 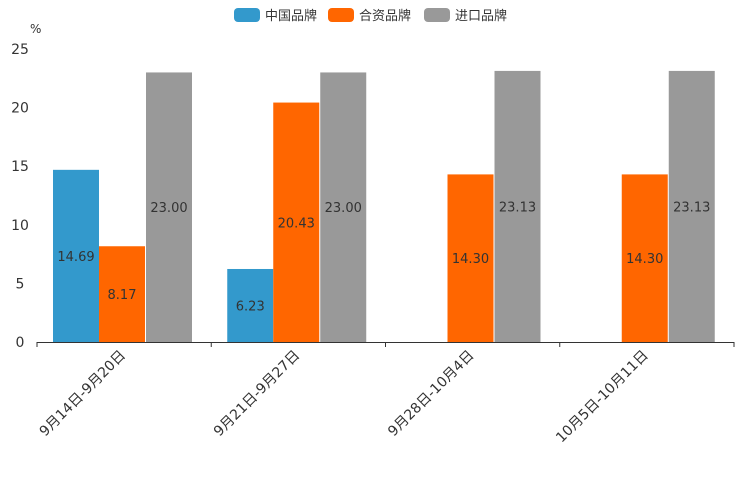 What do you see at coordinates (257, 394) in the screenshot?
I see `x-tick-label-2: 9月21日-9月27日` at bounding box center [257, 394].